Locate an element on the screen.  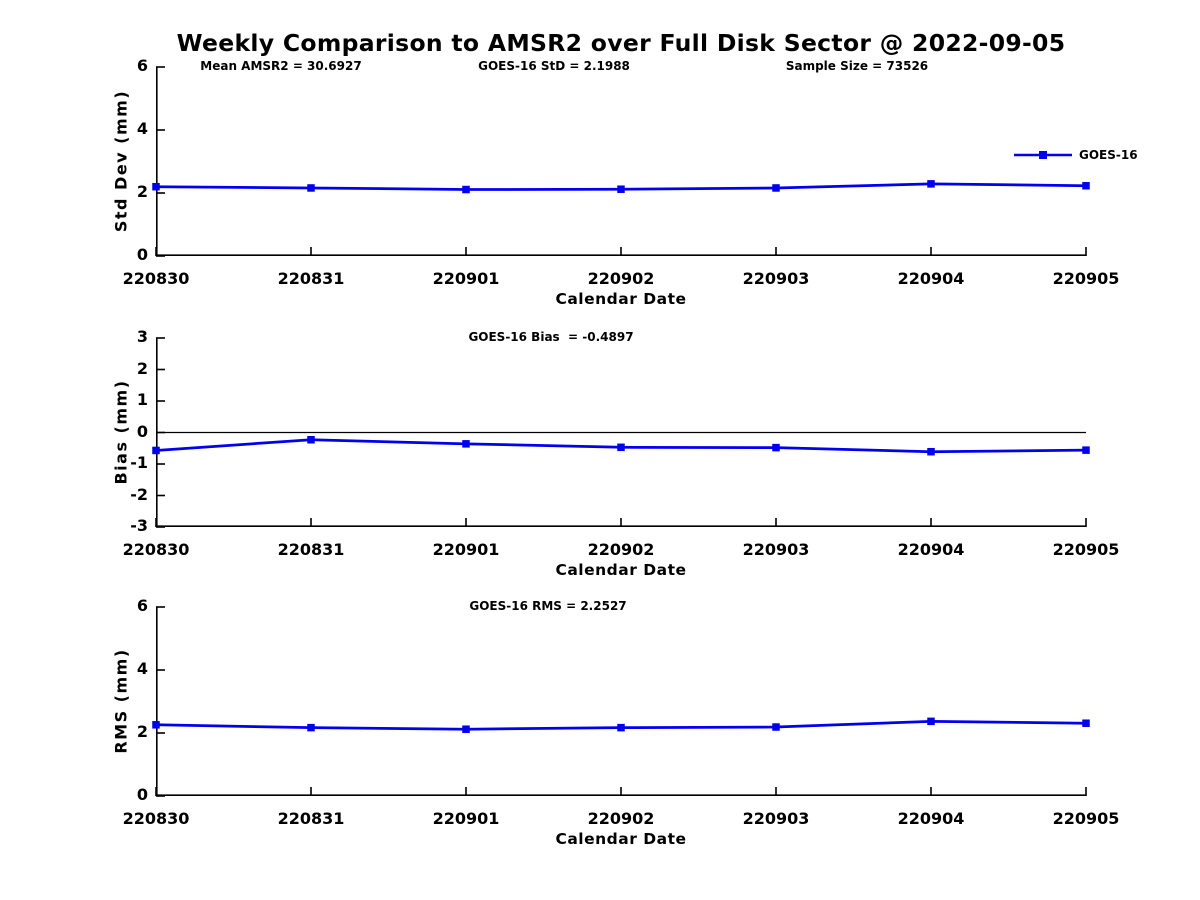
y-tick-label: 3 is located at coordinates (142, 336).